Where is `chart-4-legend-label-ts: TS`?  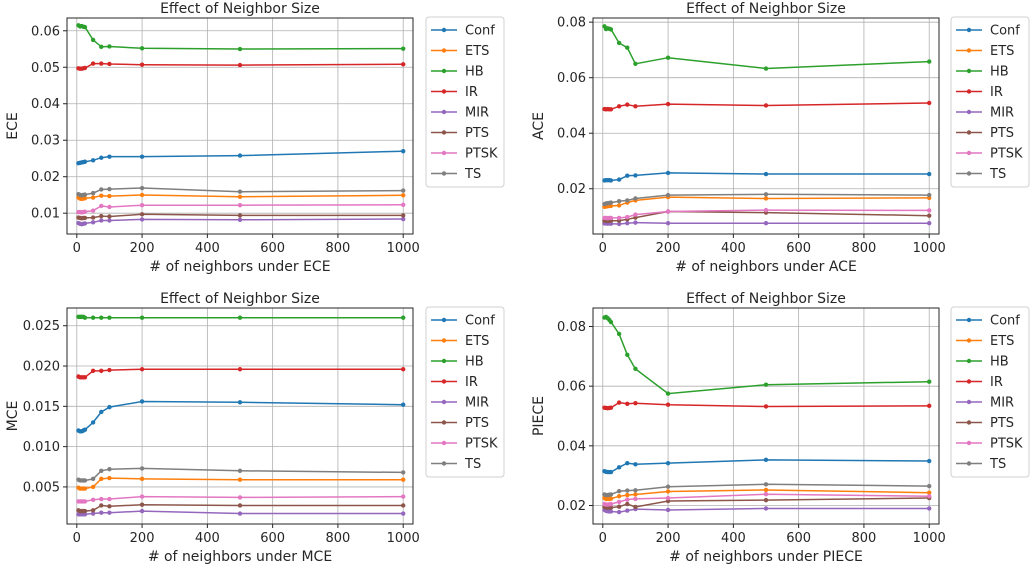 chart-4-legend-label-ts: TS is located at coordinates (997, 464).